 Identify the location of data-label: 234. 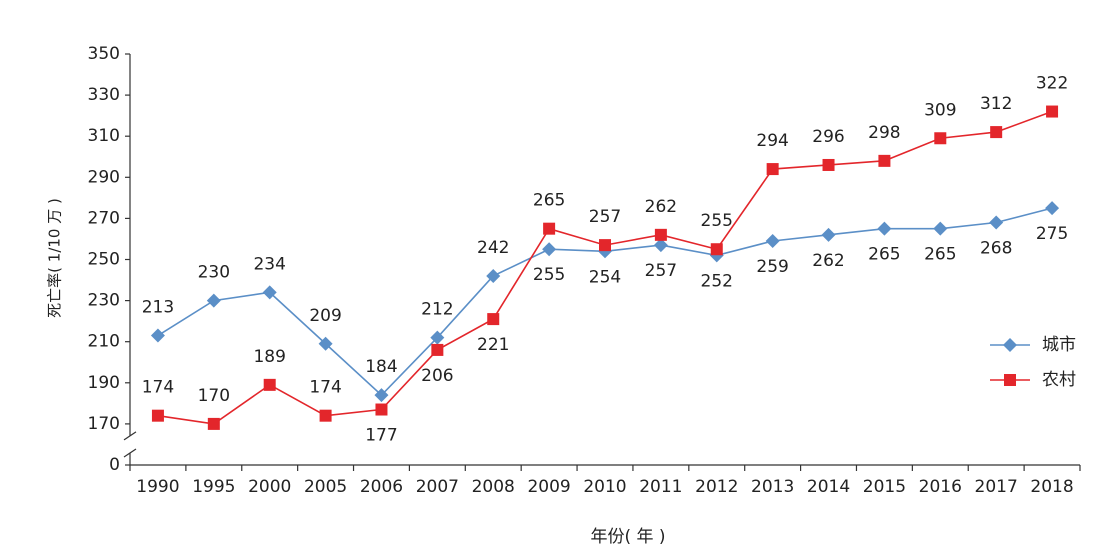
(269, 264).